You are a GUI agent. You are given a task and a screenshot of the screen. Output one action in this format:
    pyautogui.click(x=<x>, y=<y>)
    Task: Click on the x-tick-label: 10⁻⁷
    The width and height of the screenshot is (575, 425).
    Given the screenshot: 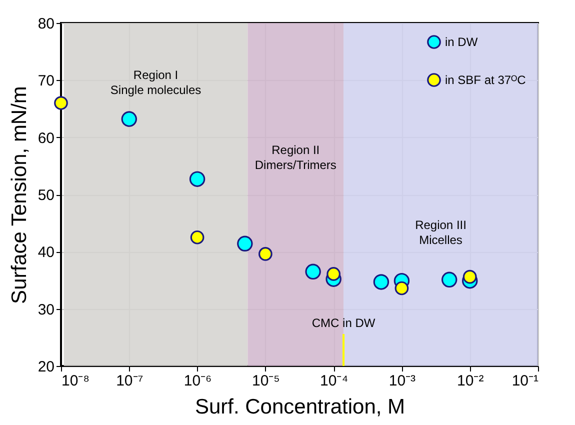 What is the action you would take?
    pyautogui.click(x=130, y=381)
    